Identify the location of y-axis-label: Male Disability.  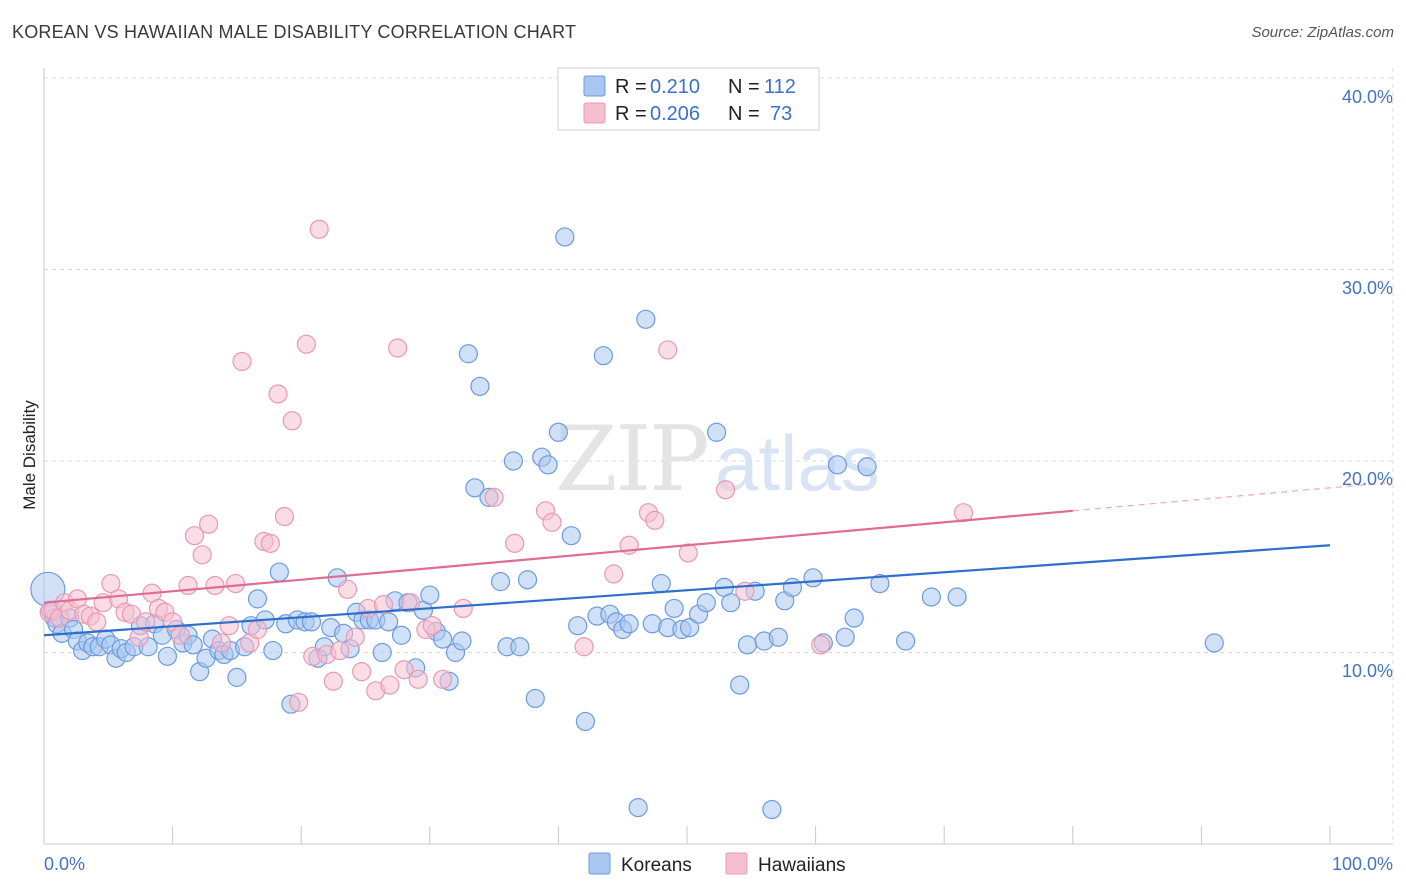
(29, 455).